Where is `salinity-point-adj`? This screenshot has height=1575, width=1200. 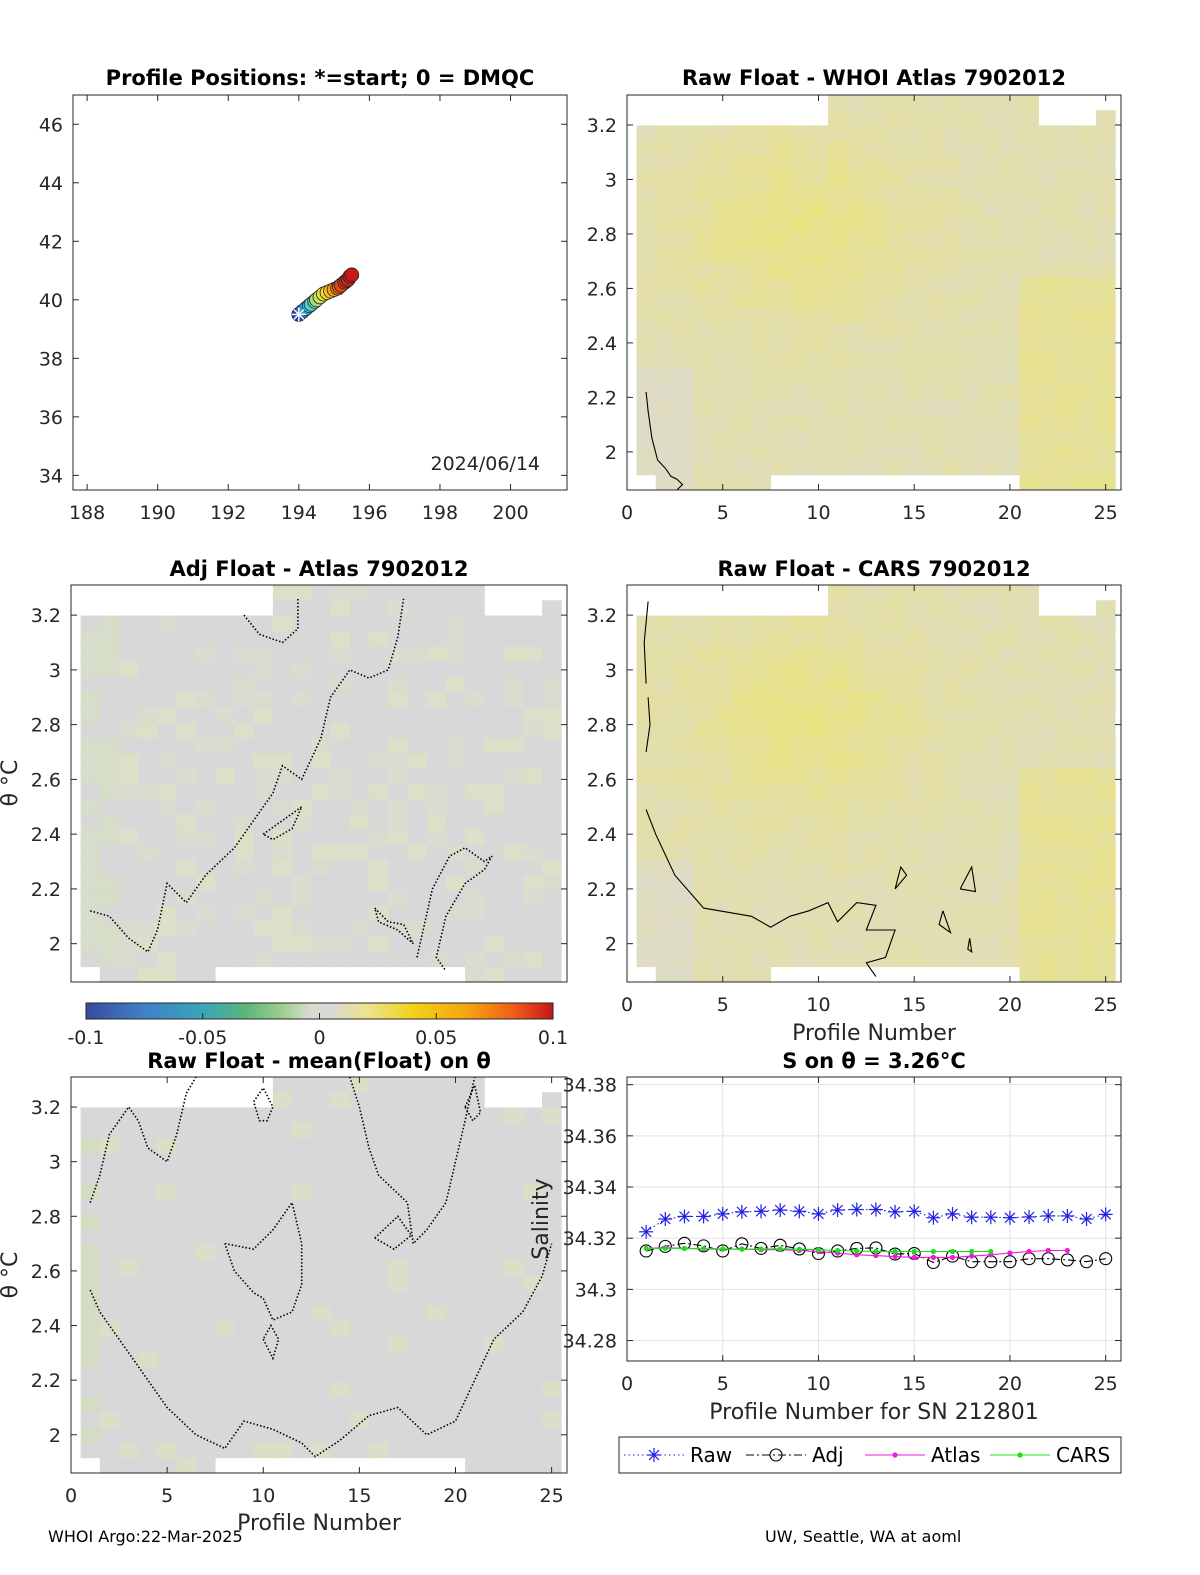
salinity-point-adj is located at coordinates (704, 1246).